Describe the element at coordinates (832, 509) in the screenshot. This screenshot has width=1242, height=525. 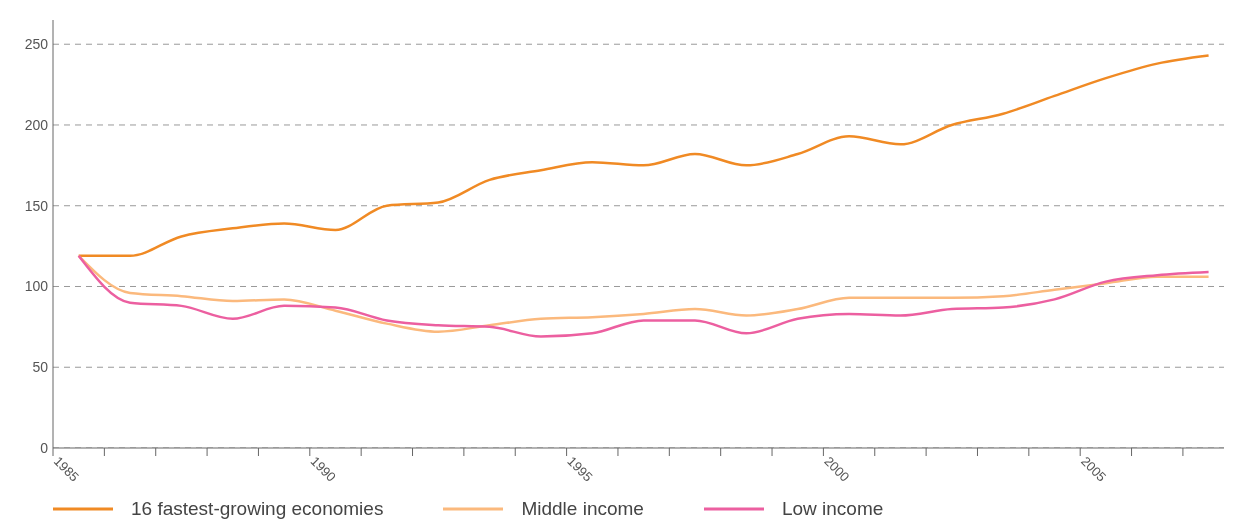
I see `legend-label: Low income` at that location.